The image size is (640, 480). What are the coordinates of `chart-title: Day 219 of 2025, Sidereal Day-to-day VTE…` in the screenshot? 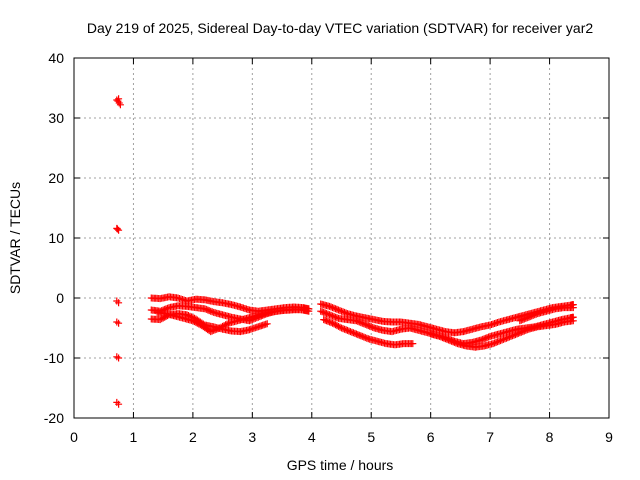 It's located at (340, 28).